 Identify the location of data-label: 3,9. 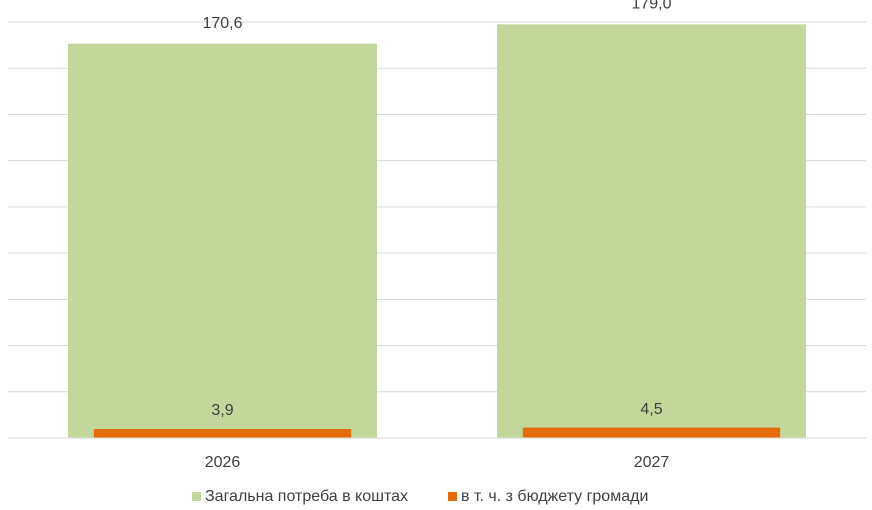
(222, 410).